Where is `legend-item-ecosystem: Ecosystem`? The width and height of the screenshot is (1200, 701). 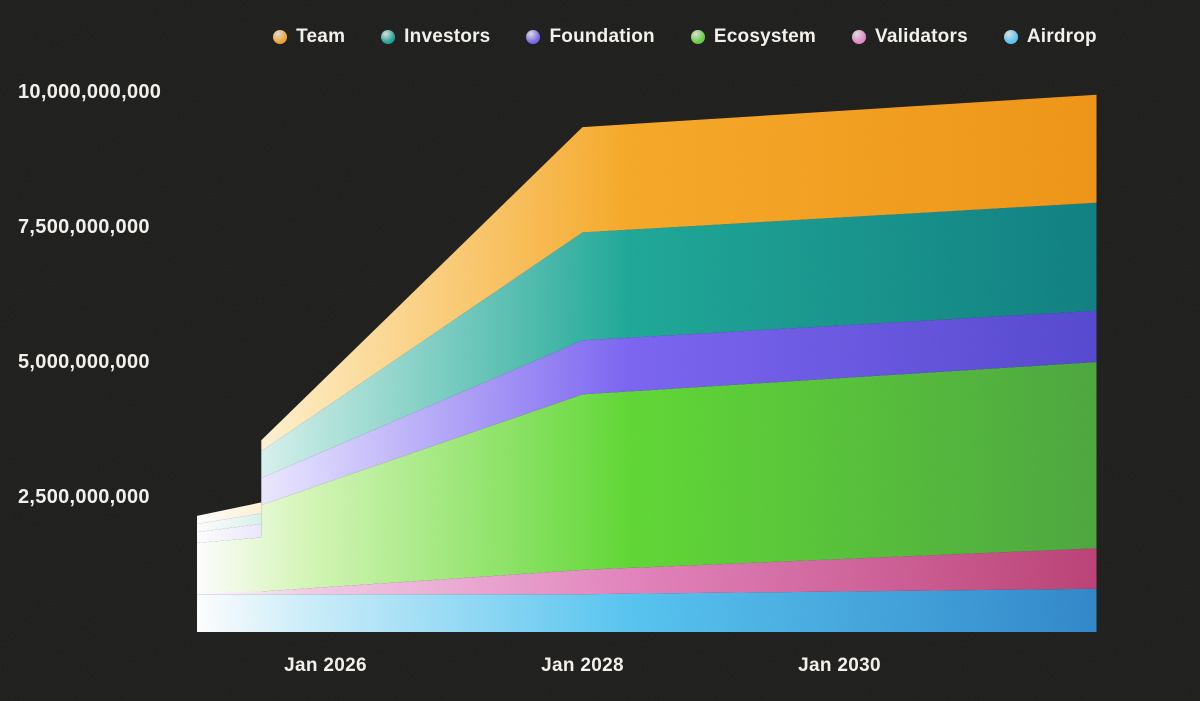
legend-item-ecosystem: Ecosystem is located at coordinates (753, 37).